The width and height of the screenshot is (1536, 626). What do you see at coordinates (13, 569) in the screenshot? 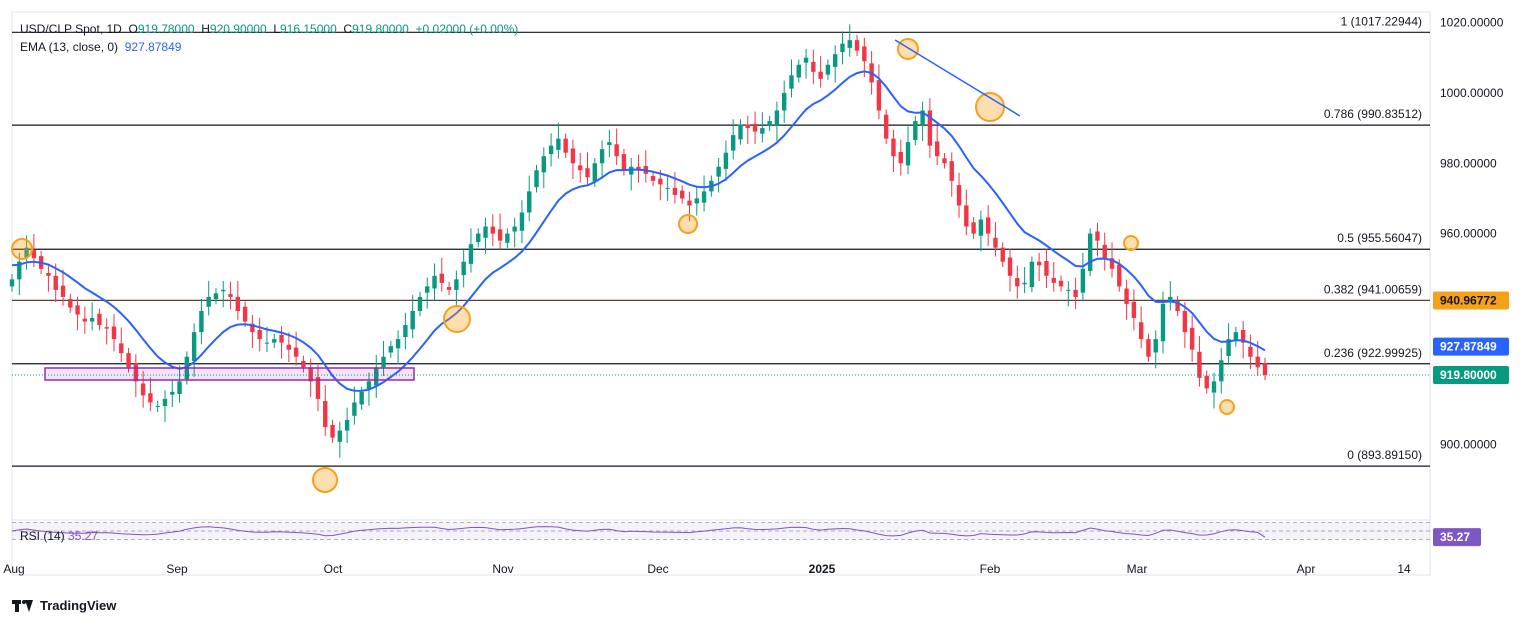
I see `time-label: Aug` at bounding box center [13, 569].